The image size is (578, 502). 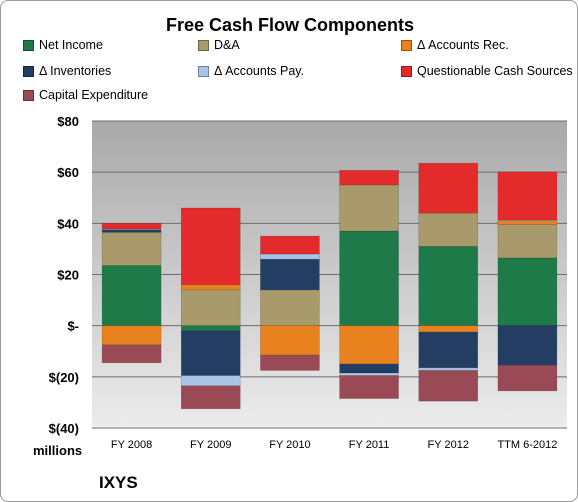 I want to click on unit-label: millions, so click(x=58, y=450).